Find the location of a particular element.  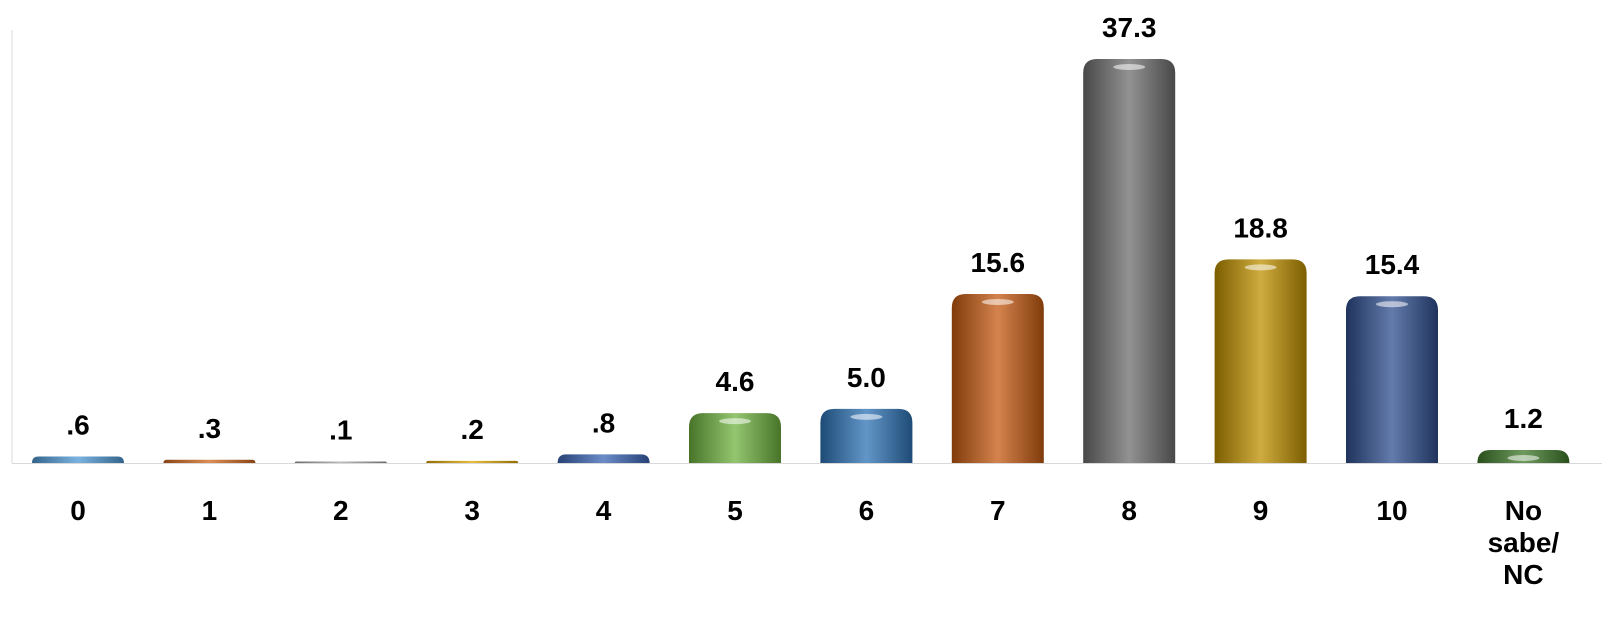

category-label: 1 is located at coordinates (210, 510).